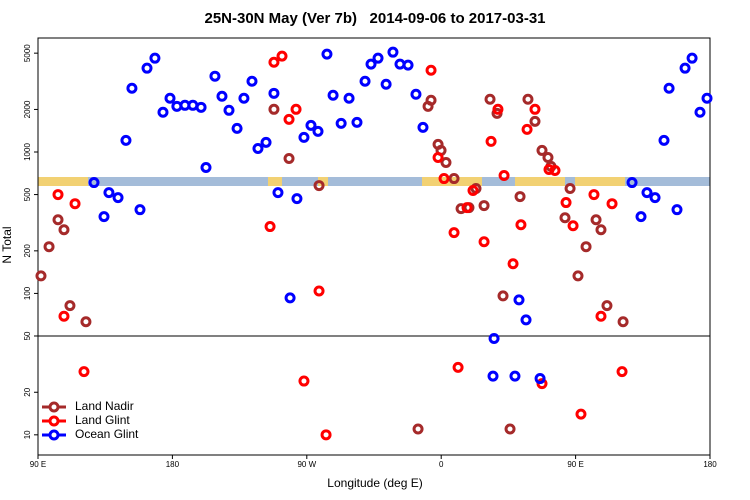  I want to click on x-tick-label: 90 E, so click(575, 464).